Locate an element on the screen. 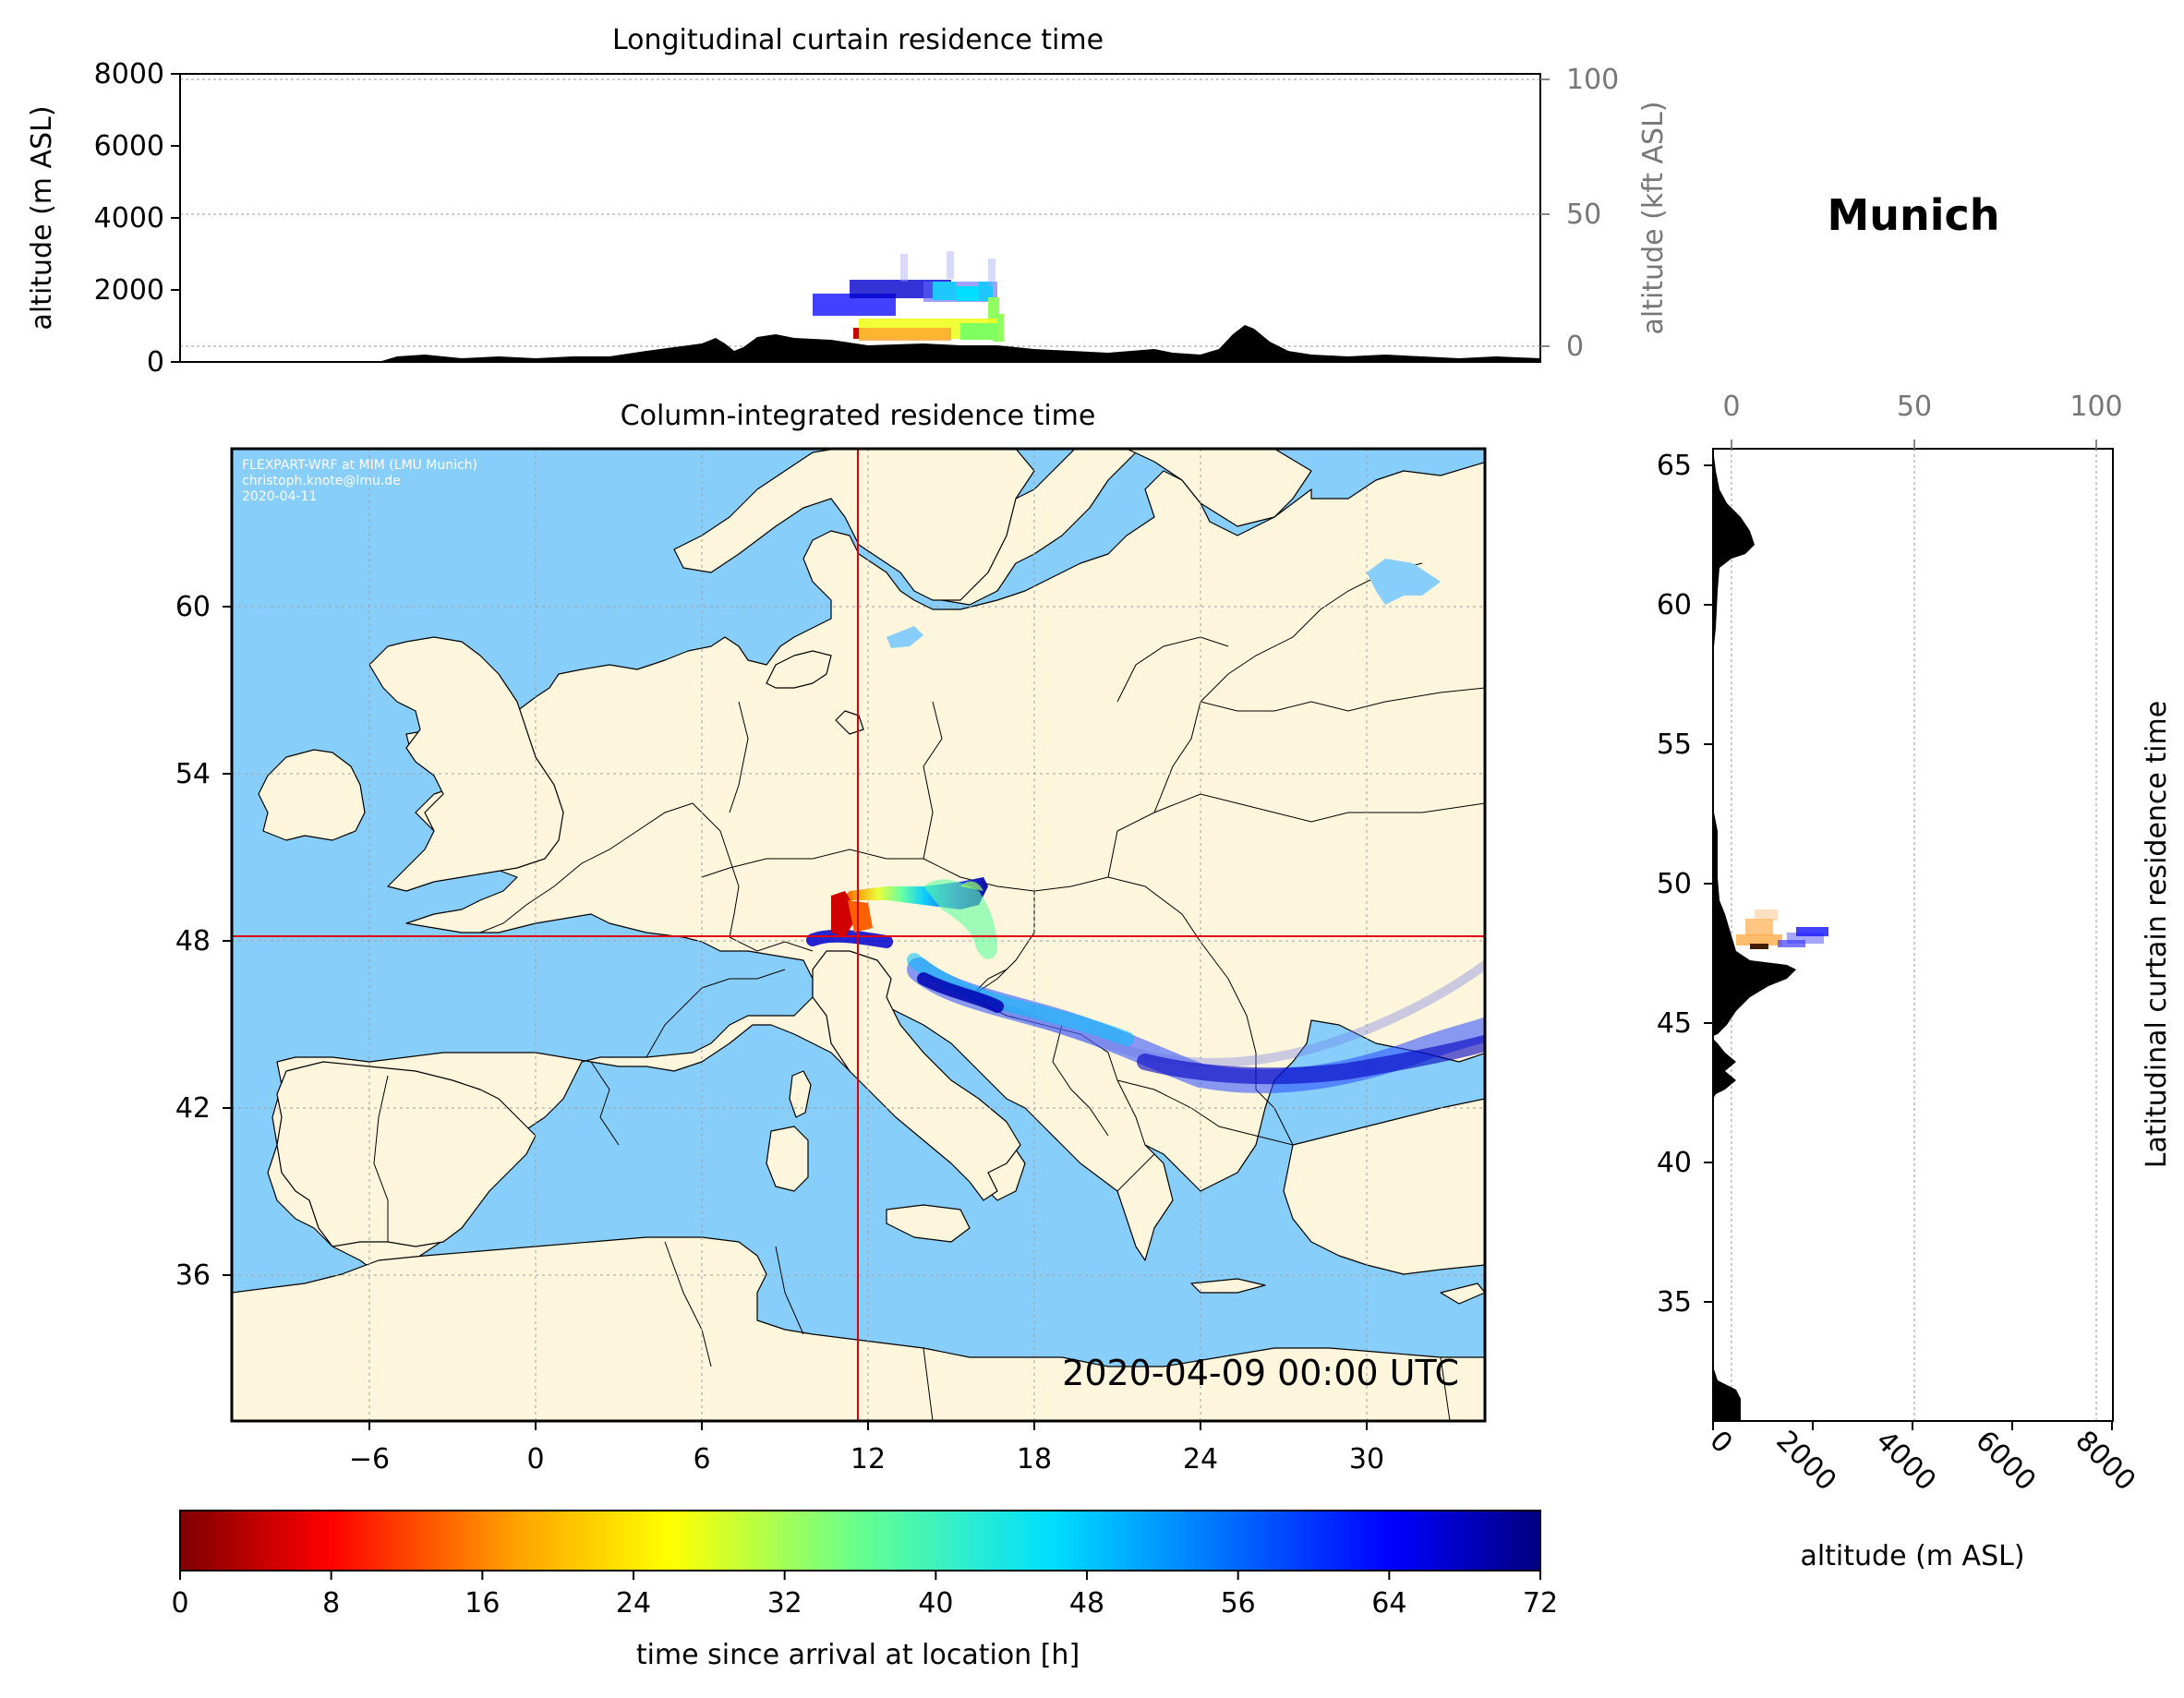 The image size is (2184, 1698). right-ytick-label: 55 is located at coordinates (1674, 745).